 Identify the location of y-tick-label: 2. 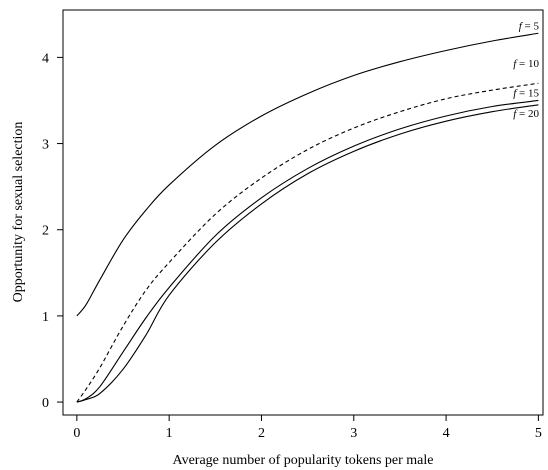
(45, 231).